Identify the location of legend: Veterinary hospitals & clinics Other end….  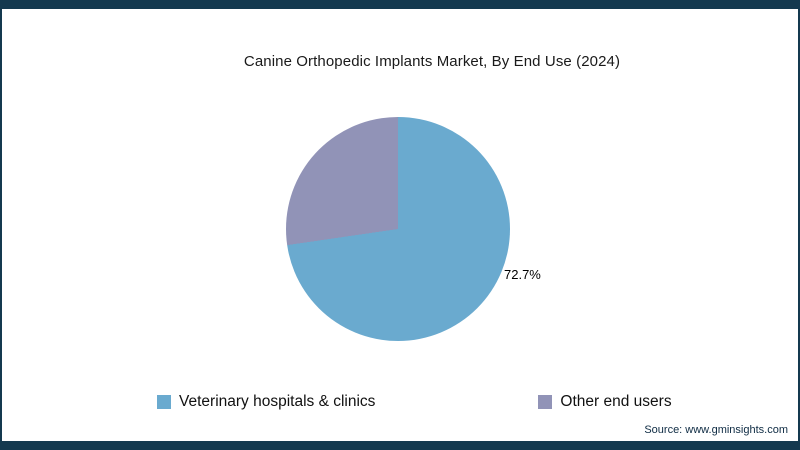
(414, 402).